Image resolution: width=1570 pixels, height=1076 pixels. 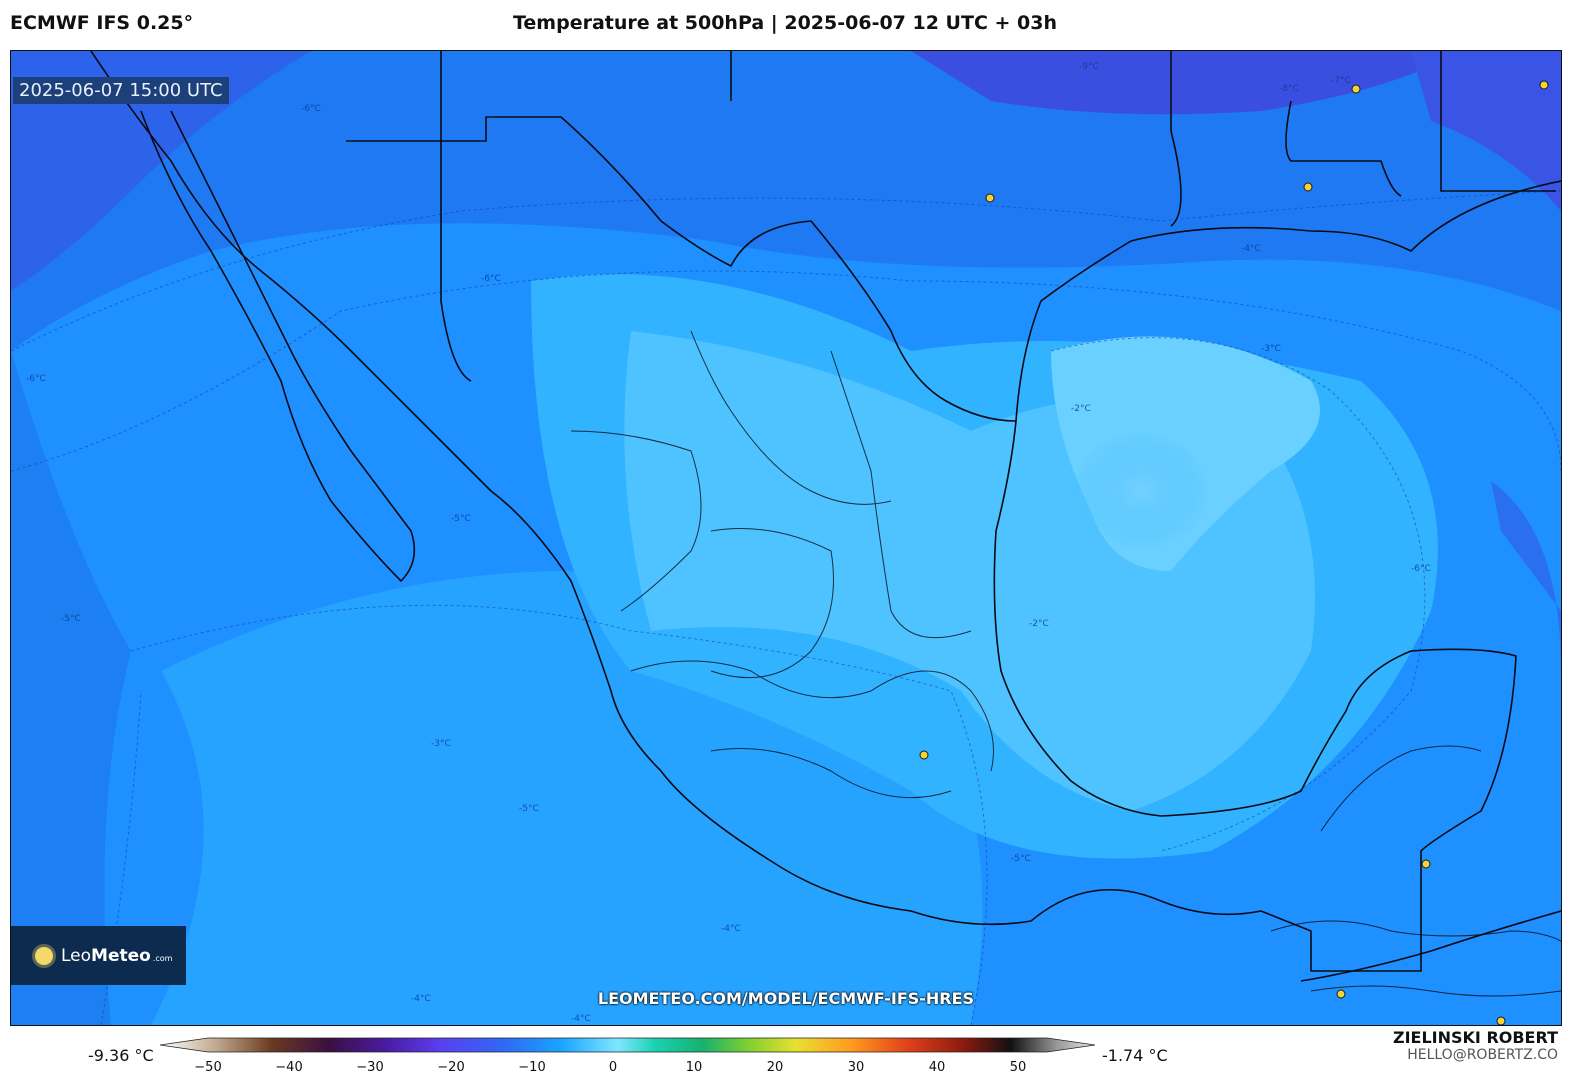 I want to click on author-credit: ZIELINSKI ROBERT HELLO@ROBERTZ.CO, so click(x=1475, y=1045).